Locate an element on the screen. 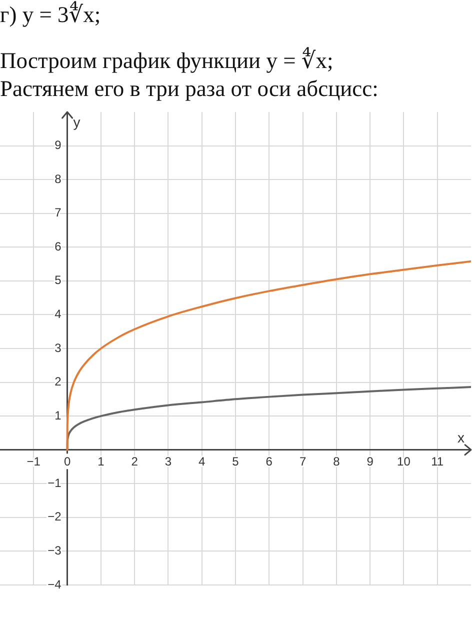  text: Построим график функции y = ∜x; is located at coordinates (167, 61).